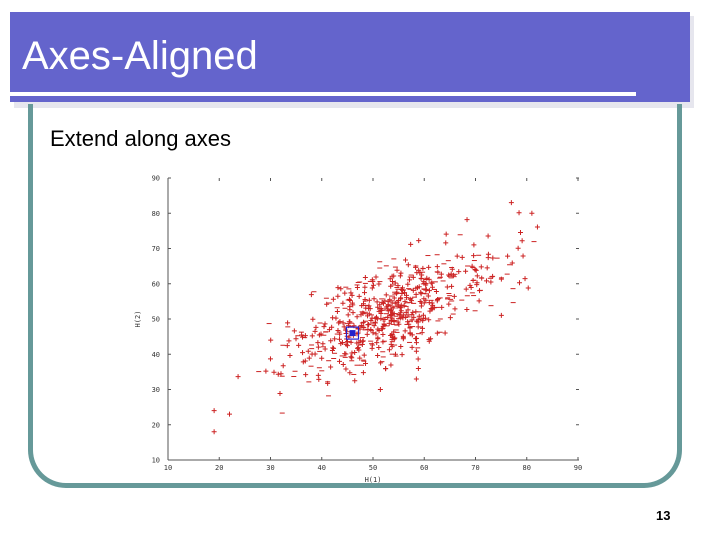  What do you see at coordinates (168, 468) in the screenshot?
I see `x-tick-label: 10` at bounding box center [168, 468].